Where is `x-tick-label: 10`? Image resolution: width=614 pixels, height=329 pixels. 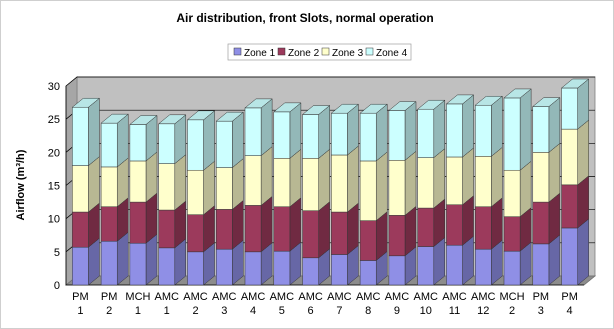
x-tick-label: 10 is located at coordinates (426, 311).